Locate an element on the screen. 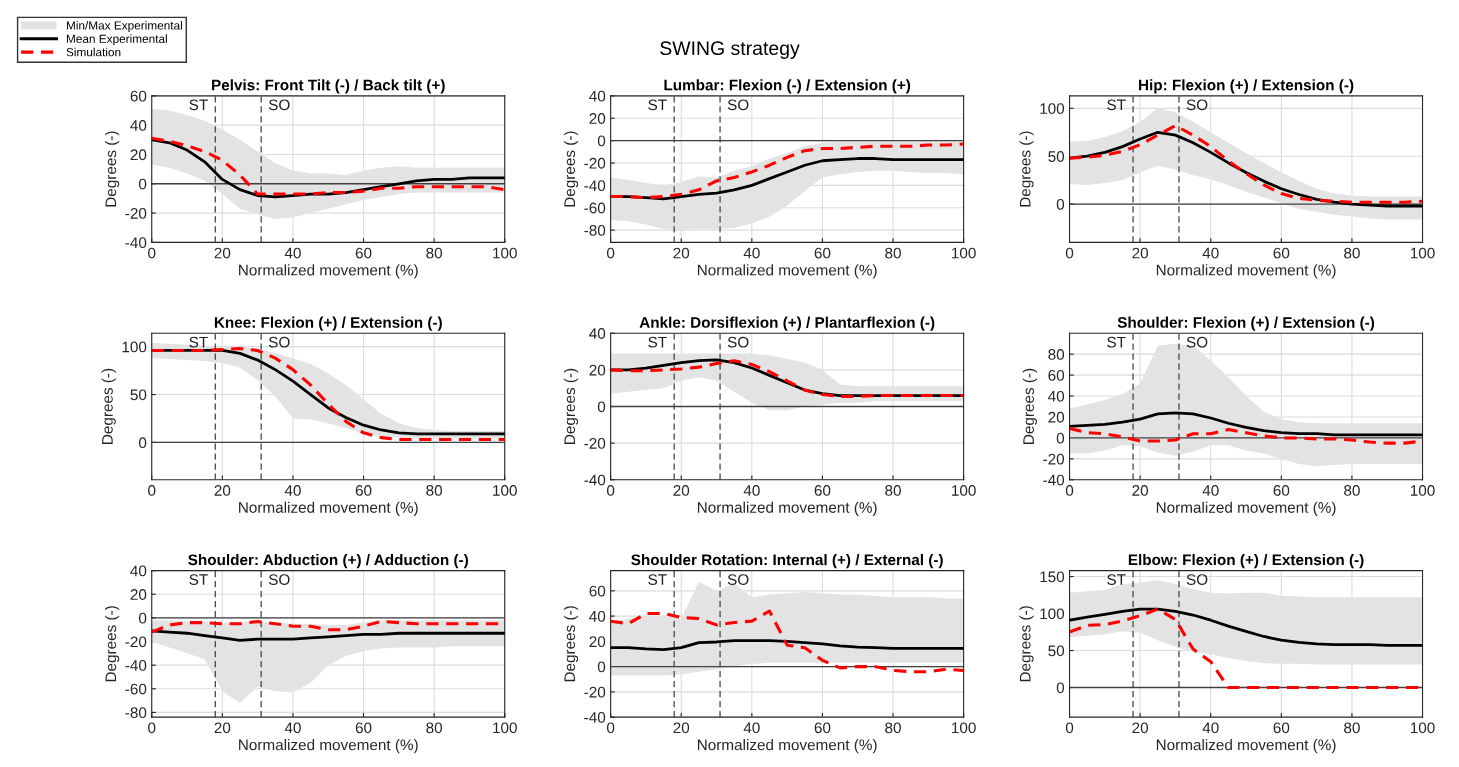 The height and width of the screenshot is (767, 1459). text: Min/Max Experimental is located at coordinates (124, 26).